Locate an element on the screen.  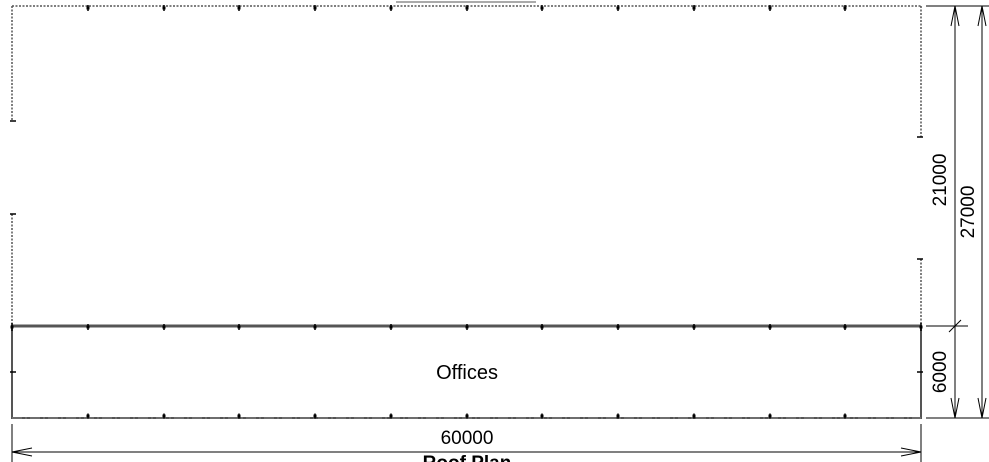
width-dimension-label: 60000 is located at coordinates (467, 438).